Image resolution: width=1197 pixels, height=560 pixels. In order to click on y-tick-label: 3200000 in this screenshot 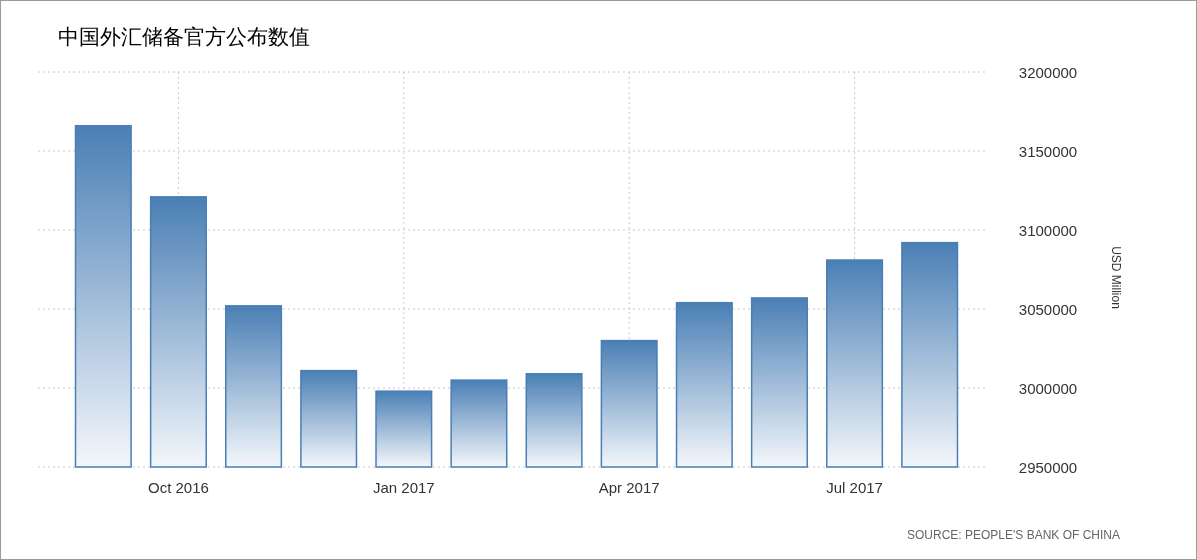, I will do `click(1048, 72)`.